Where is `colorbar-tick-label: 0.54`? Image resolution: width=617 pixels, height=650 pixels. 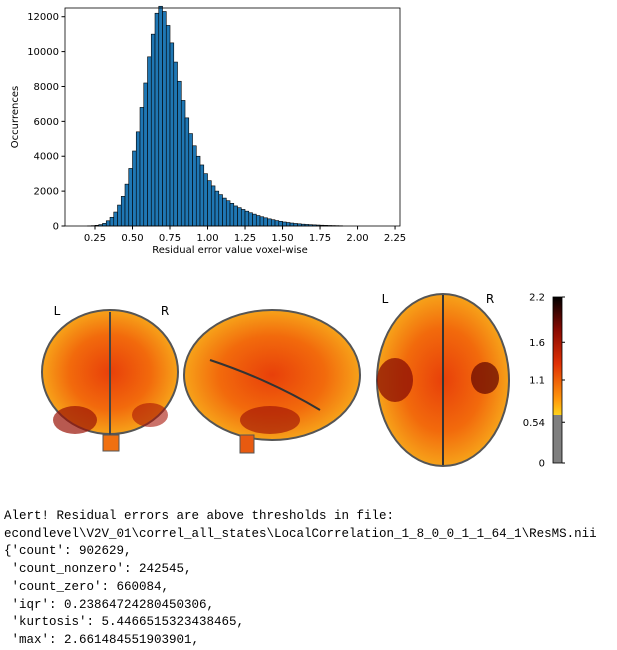
colorbar-tick-label: 0.54 is located at coordinates (534, 423).